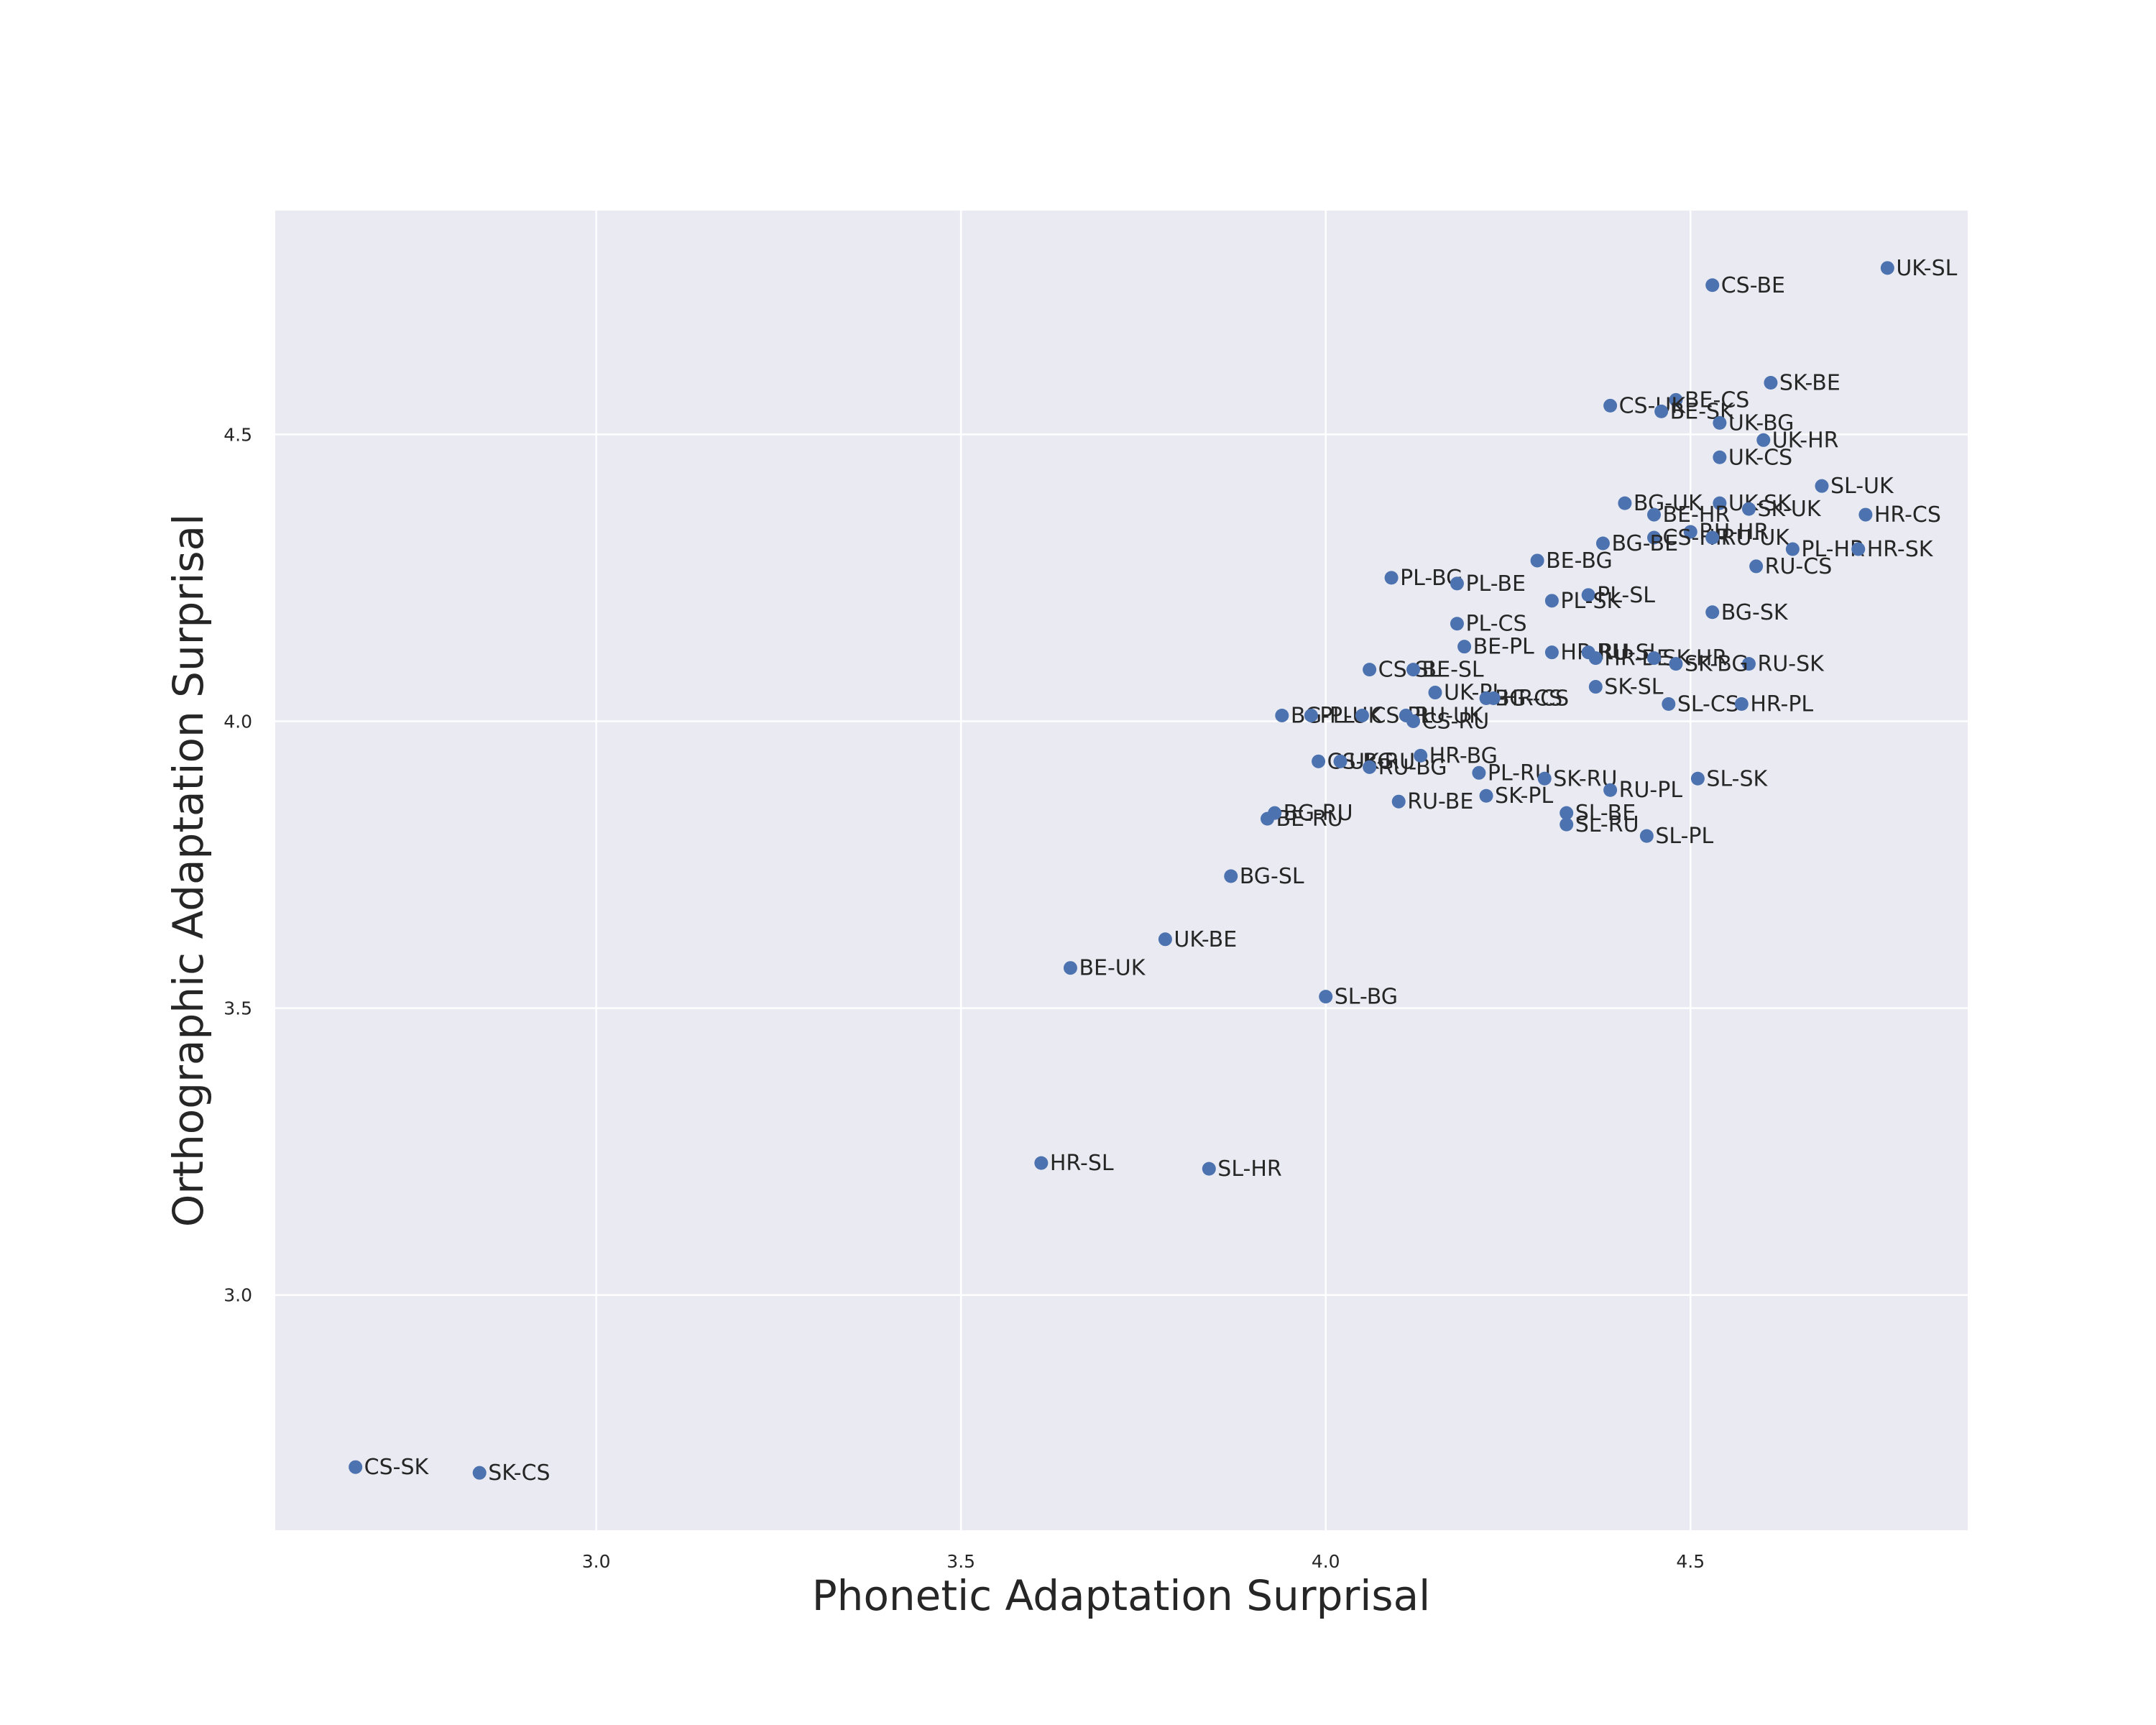 The height and width of the screenshot is (1725, 2156). Describe the element at coordinates (1206, 939) in the screenshot. I see `point-label: UK-BE` at that location.